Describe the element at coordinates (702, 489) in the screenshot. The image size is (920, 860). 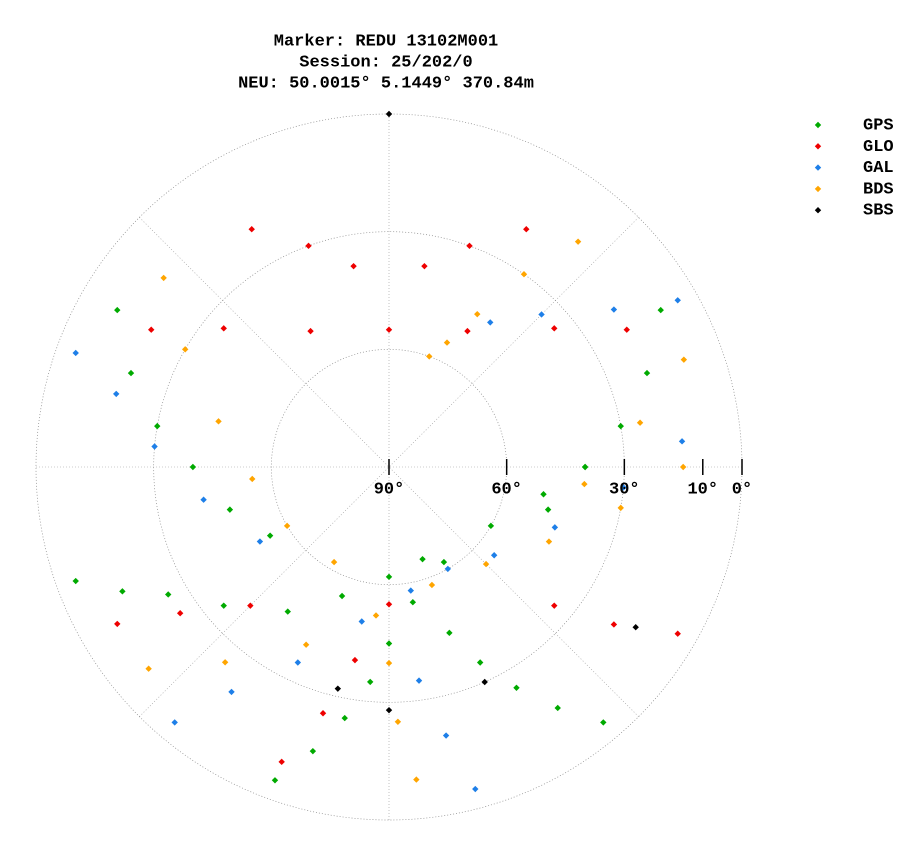
I see `r-tick-label: 10°` at that location.